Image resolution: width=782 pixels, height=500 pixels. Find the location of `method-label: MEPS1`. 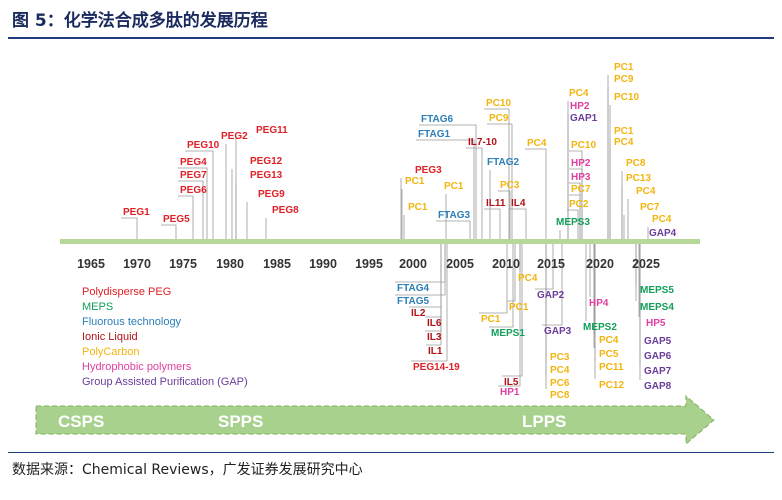

method-label: MEPS1 is located at coordinates (508, 333).